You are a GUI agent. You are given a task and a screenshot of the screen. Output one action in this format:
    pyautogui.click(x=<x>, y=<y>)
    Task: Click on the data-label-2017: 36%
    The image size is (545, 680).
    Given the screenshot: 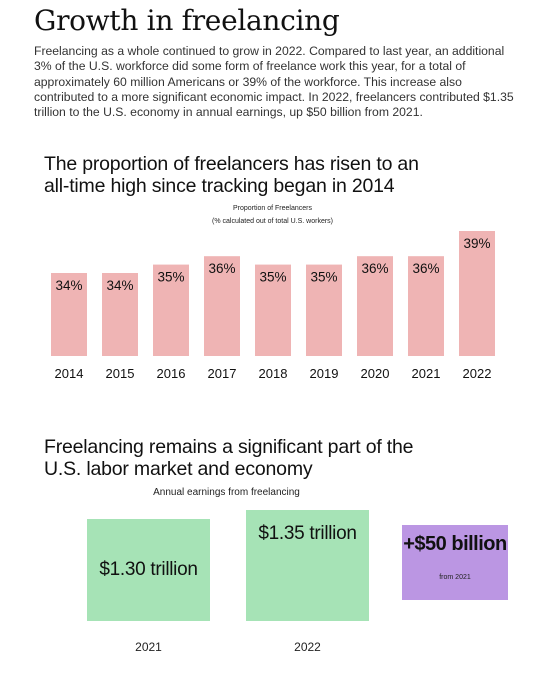 What is the action you would take?
    pyautogui.click(x=221, y=268)
    